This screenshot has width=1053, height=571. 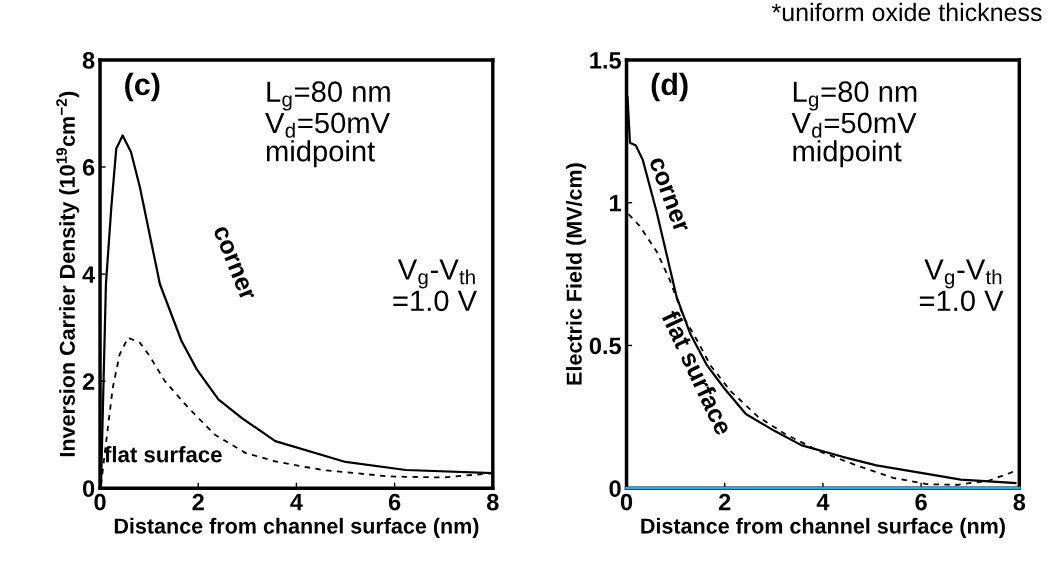 What do you see at coordinates (88, 60) in the screenshot?
I see `y-tick-label: 8` at bounding box center [88, 60].